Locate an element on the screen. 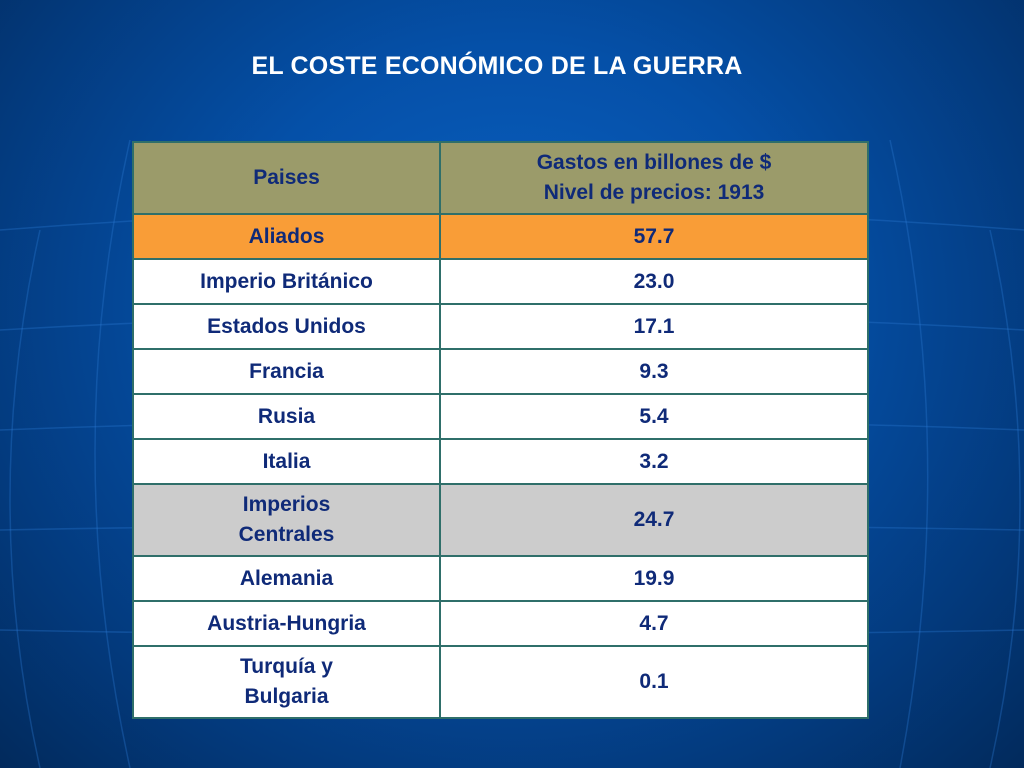 This screenshot has width=1024, height=768. value-cell: 3.2 is located at coordinates (654, 461).